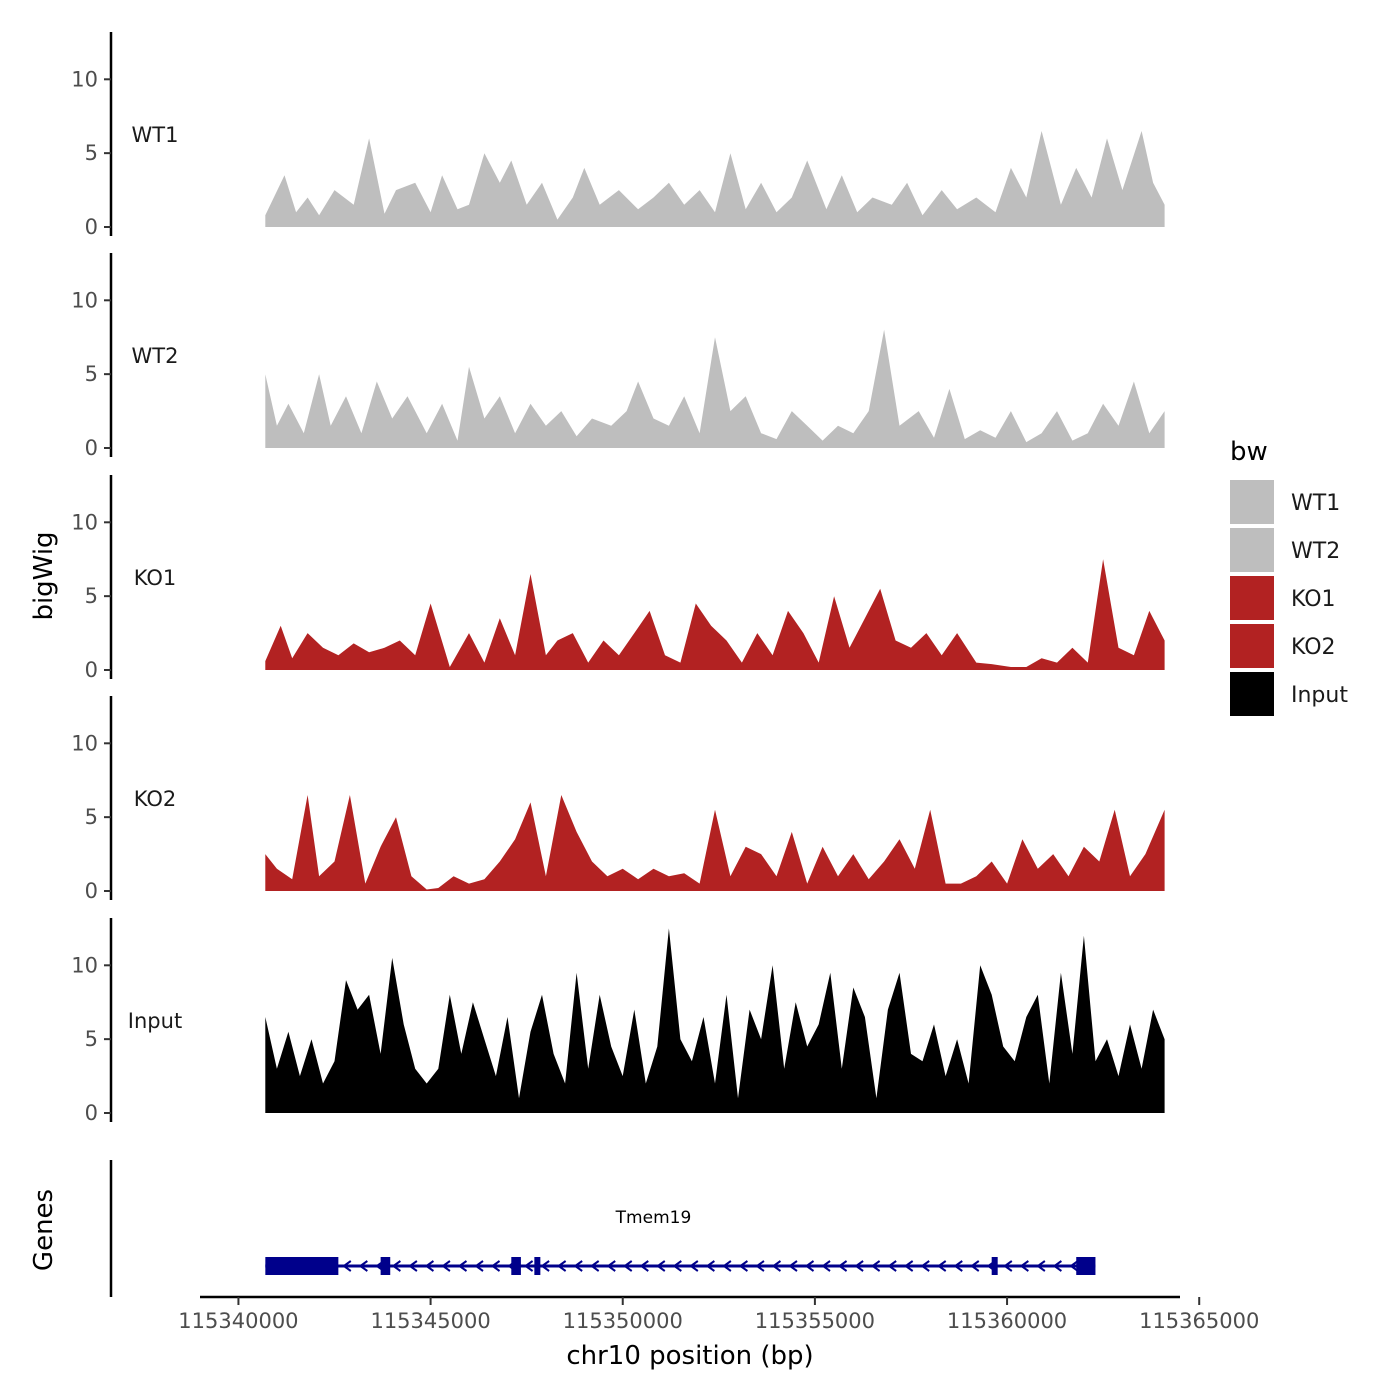 Image resolution: width=1400 pixels, height=1400 pixels. I want to click on legend-label: KO1, so click(1313, 599).